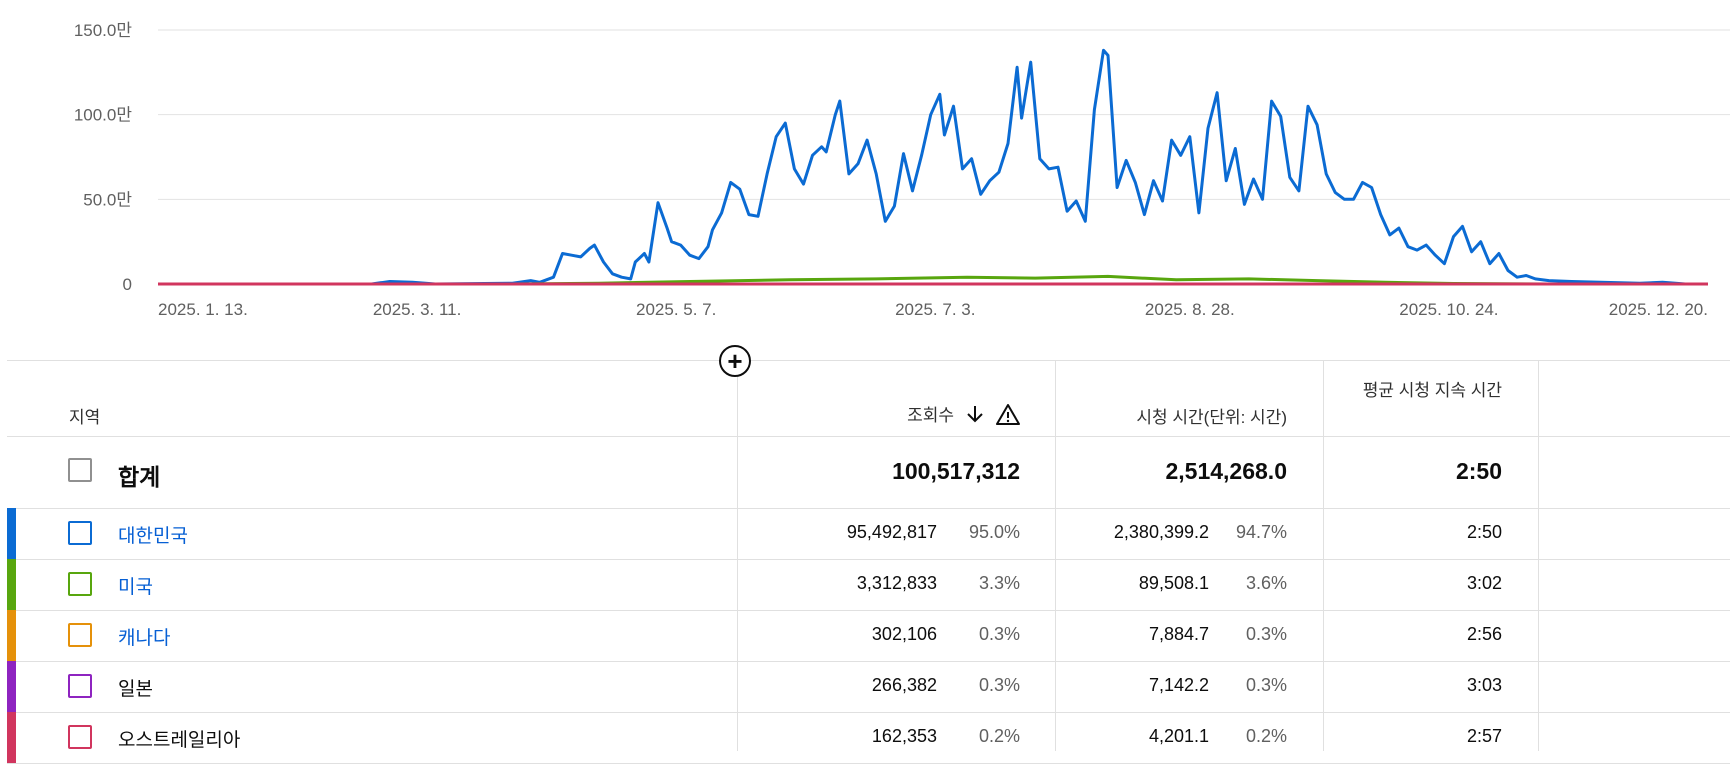 The width and height of the screenshot is (1730, 764). I want to click on y-tick-label: 0, so click(127, 284).